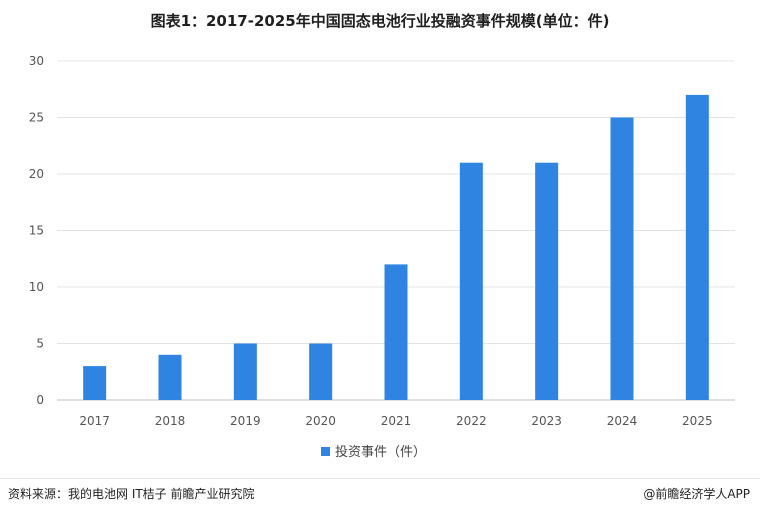  I want to click on y-tick-label: 25, so click(36, 118).